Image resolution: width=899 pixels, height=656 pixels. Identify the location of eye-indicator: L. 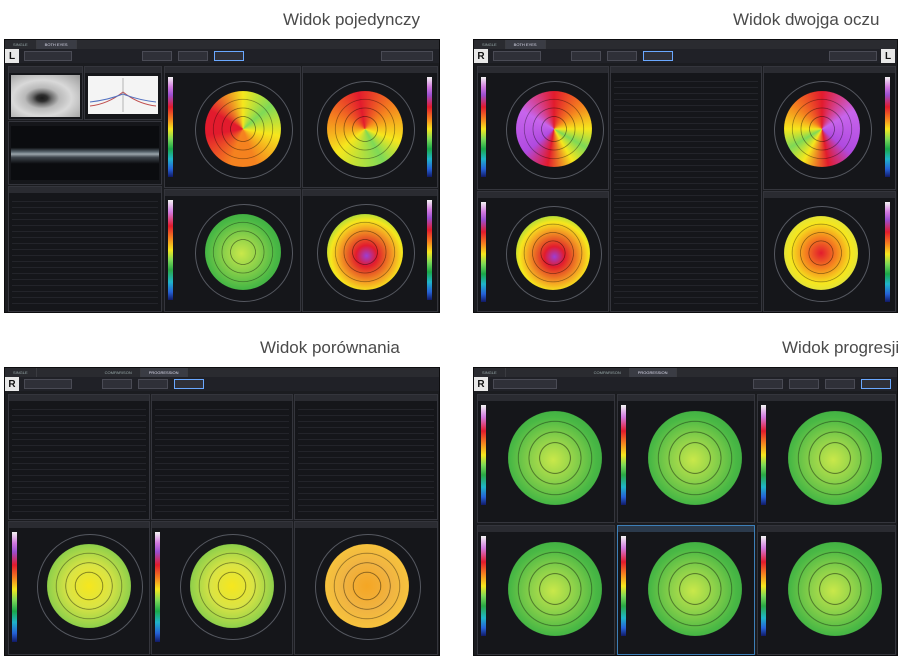
(12, 56).